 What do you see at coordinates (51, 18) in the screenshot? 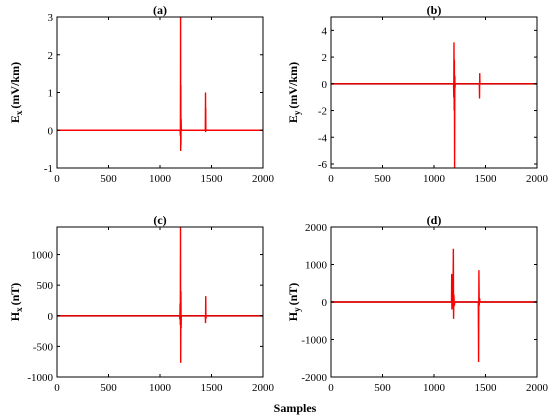
I see `y-tick-label-ex-4: 3` at bounding box center [51, 18].